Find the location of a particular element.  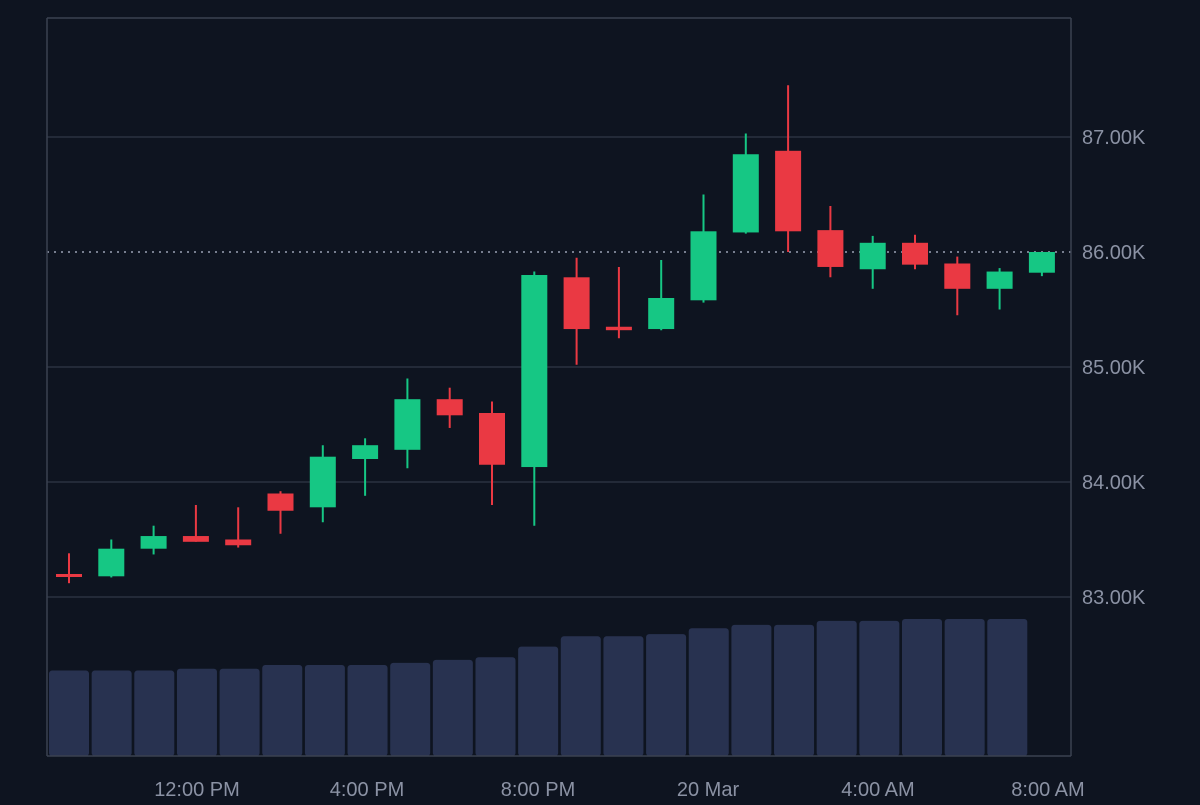

x-tick-label: 20 Mar is located at coordinates (708, 789).